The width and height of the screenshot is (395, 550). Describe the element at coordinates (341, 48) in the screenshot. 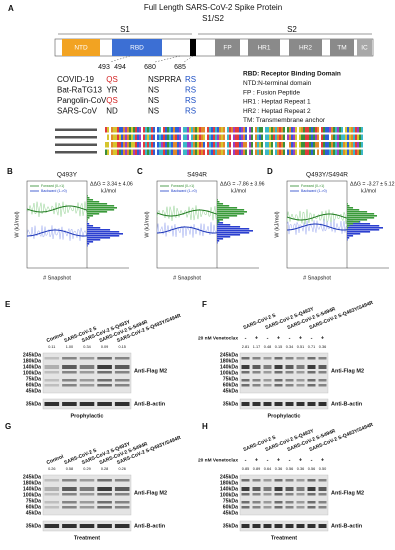

I see `domain-label: TM` at that location.